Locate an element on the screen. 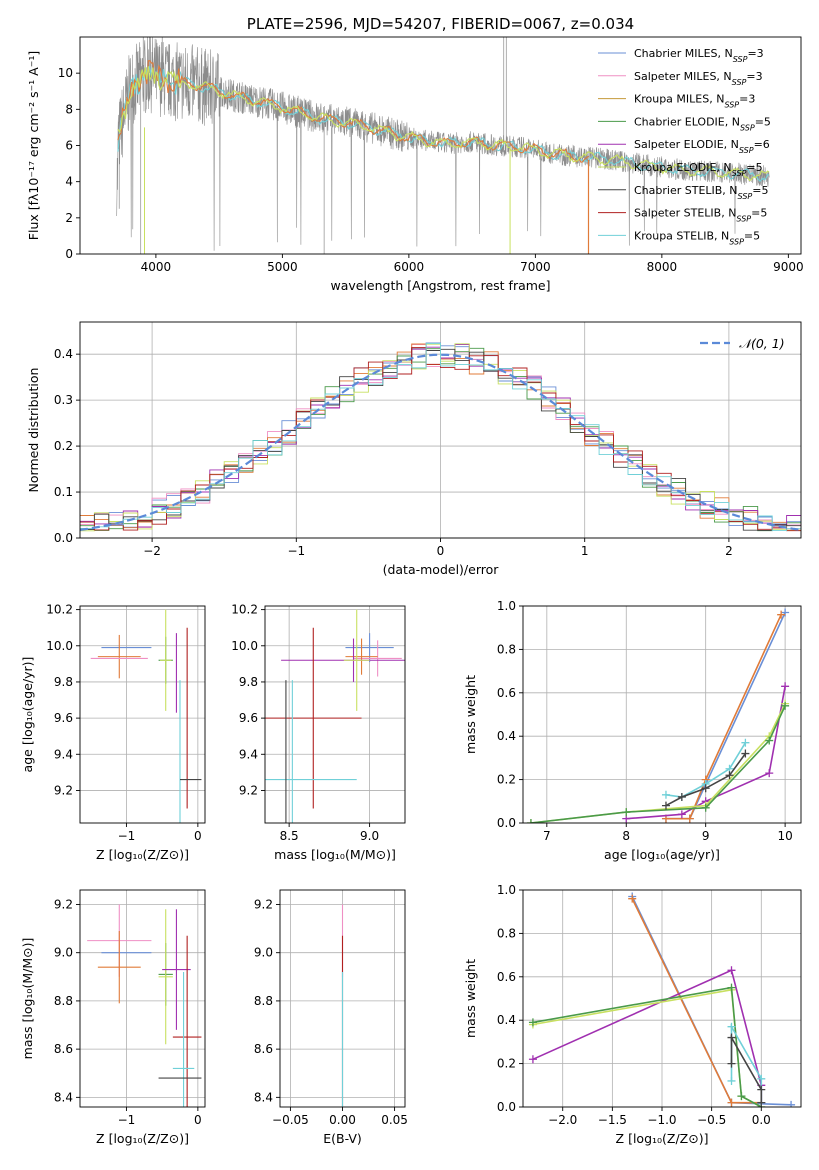 This screenshot has width=819, height=1170. x-tick-label: 7000 is located at coordinates (535, 267).